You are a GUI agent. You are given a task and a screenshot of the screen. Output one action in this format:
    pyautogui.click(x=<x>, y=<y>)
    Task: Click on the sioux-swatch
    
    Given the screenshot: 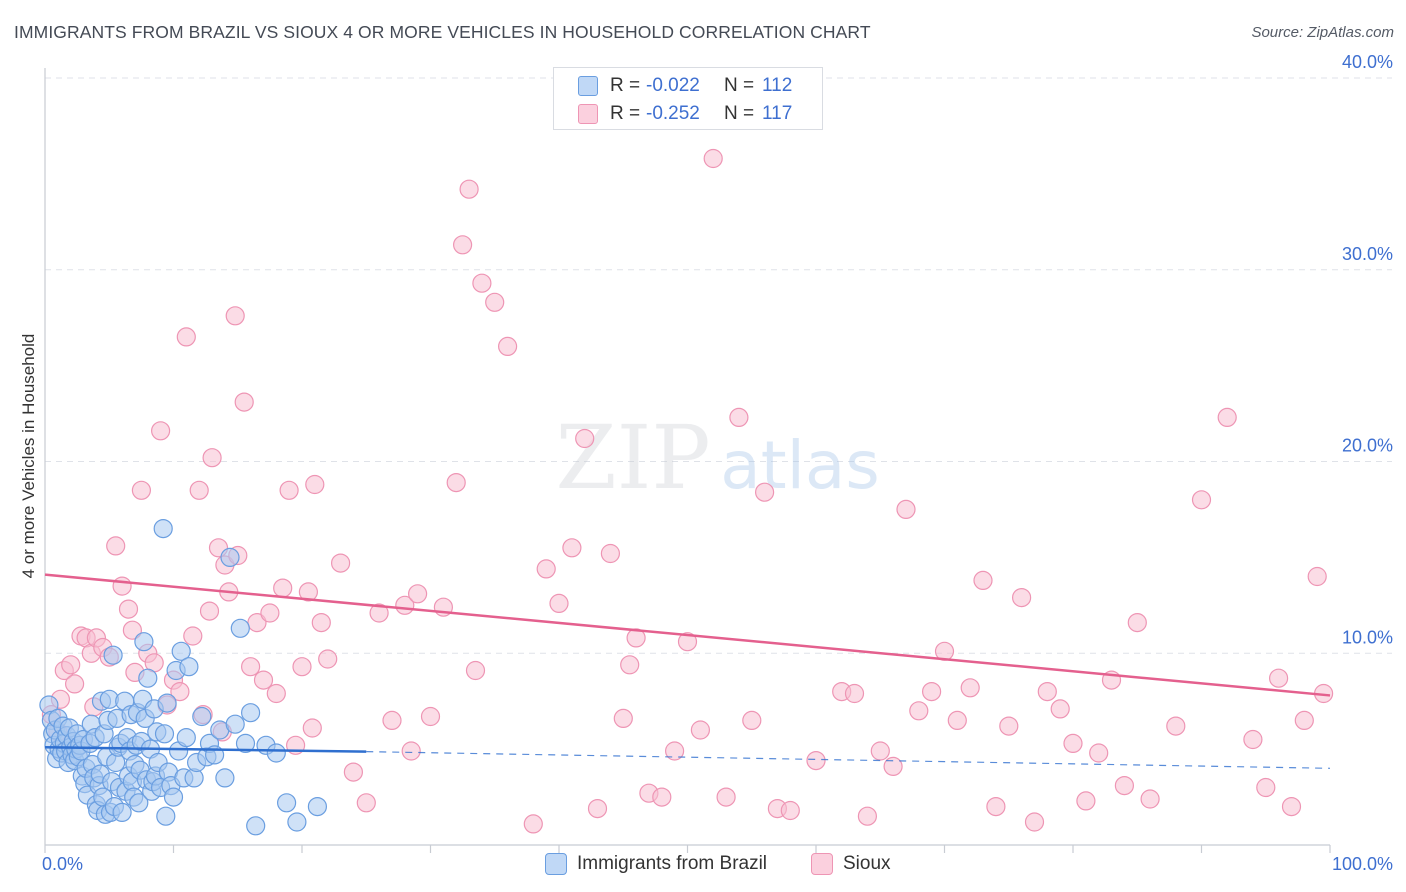 What is the action you would take?
    pyautogui.click(x=588, y=114)
    